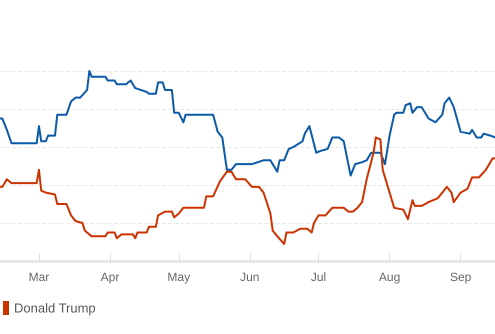  Describe the element at coordinates (110, 277) in the screenshot. I see `x-tick-label: Apr` at that location.